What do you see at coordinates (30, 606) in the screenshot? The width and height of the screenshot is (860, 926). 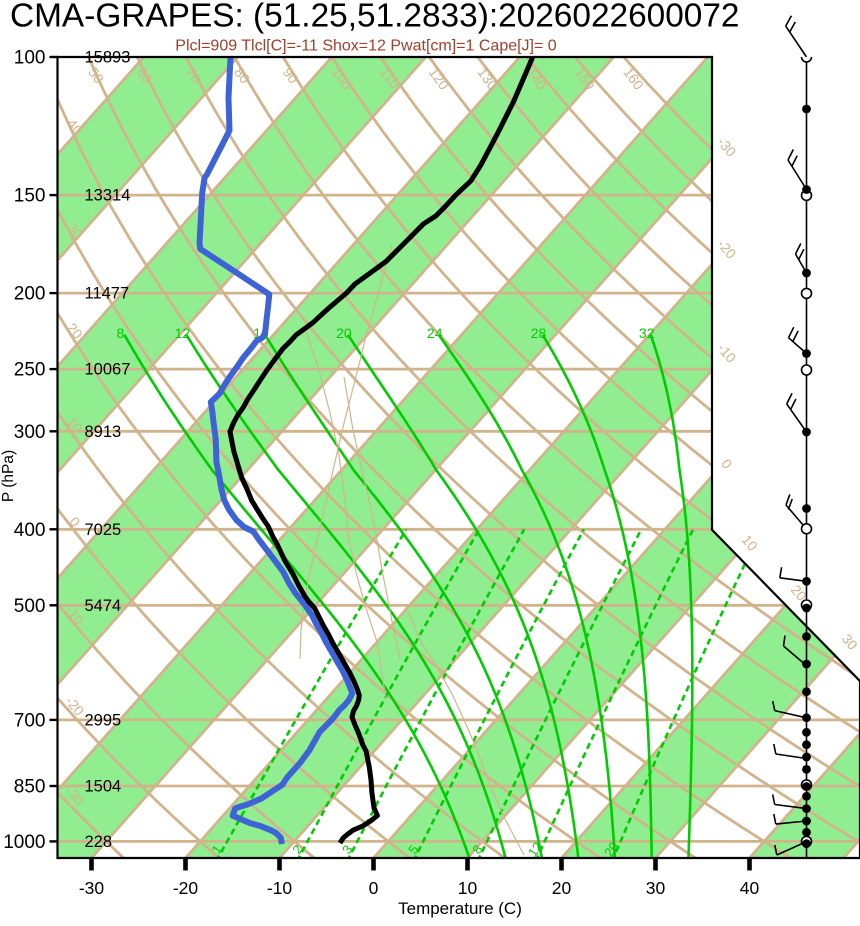 I see `svg-text: 500` at bounding box center [30, 606].